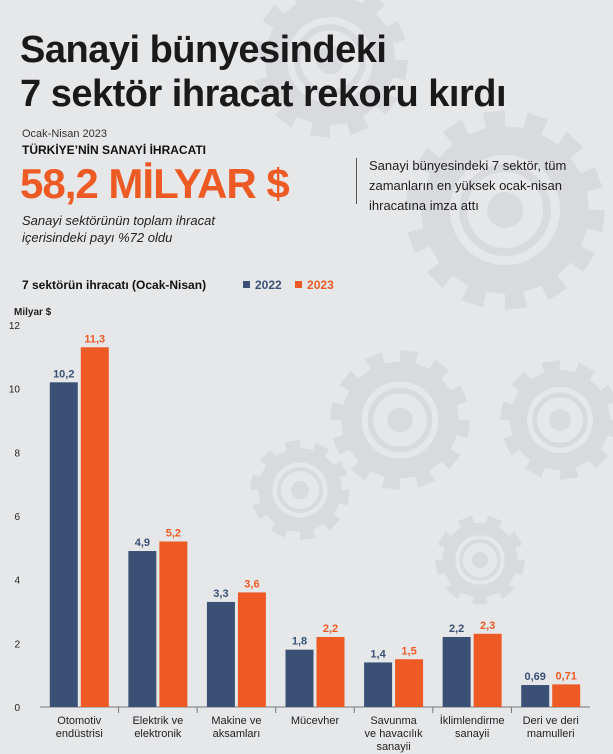 The image size is (613, 754). What do you see at coordinates (487, 626) in the screenshot?
I see `data-label-2023: 2,3` at bounding box center [487, 626].